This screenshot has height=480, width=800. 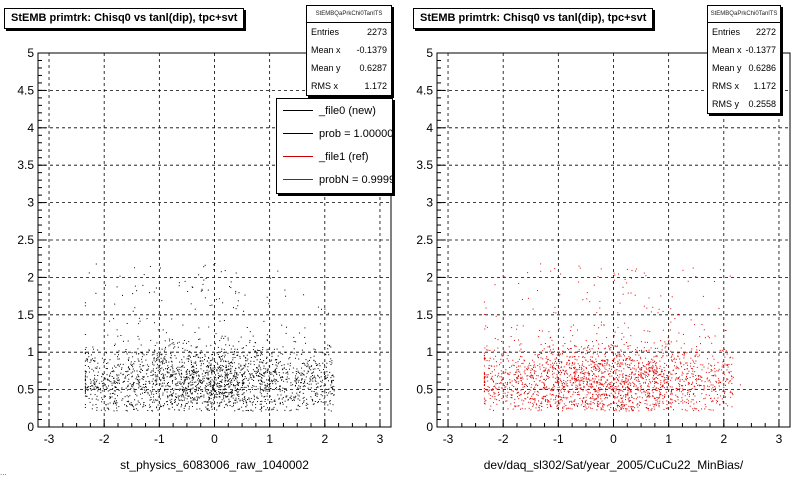 I want to click on scatter-points, so click(x=612, y=337).